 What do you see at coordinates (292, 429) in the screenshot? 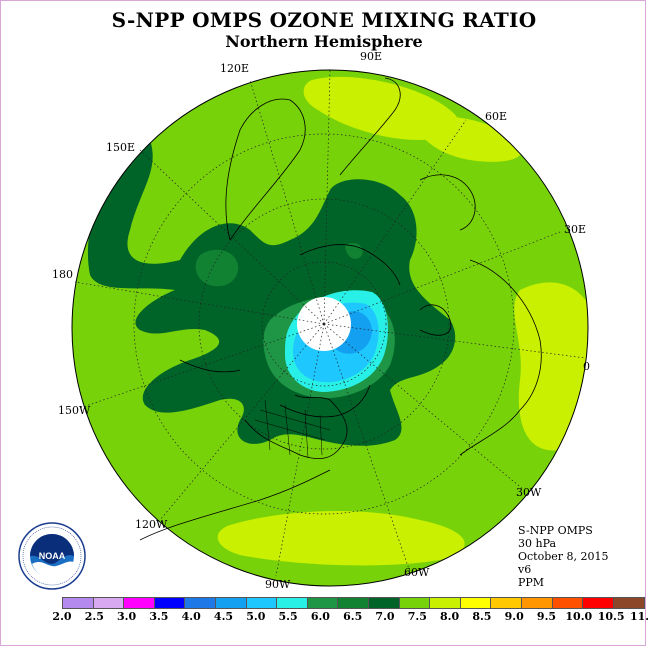
I see `state-boundaries` at bounding box center [292, 429].